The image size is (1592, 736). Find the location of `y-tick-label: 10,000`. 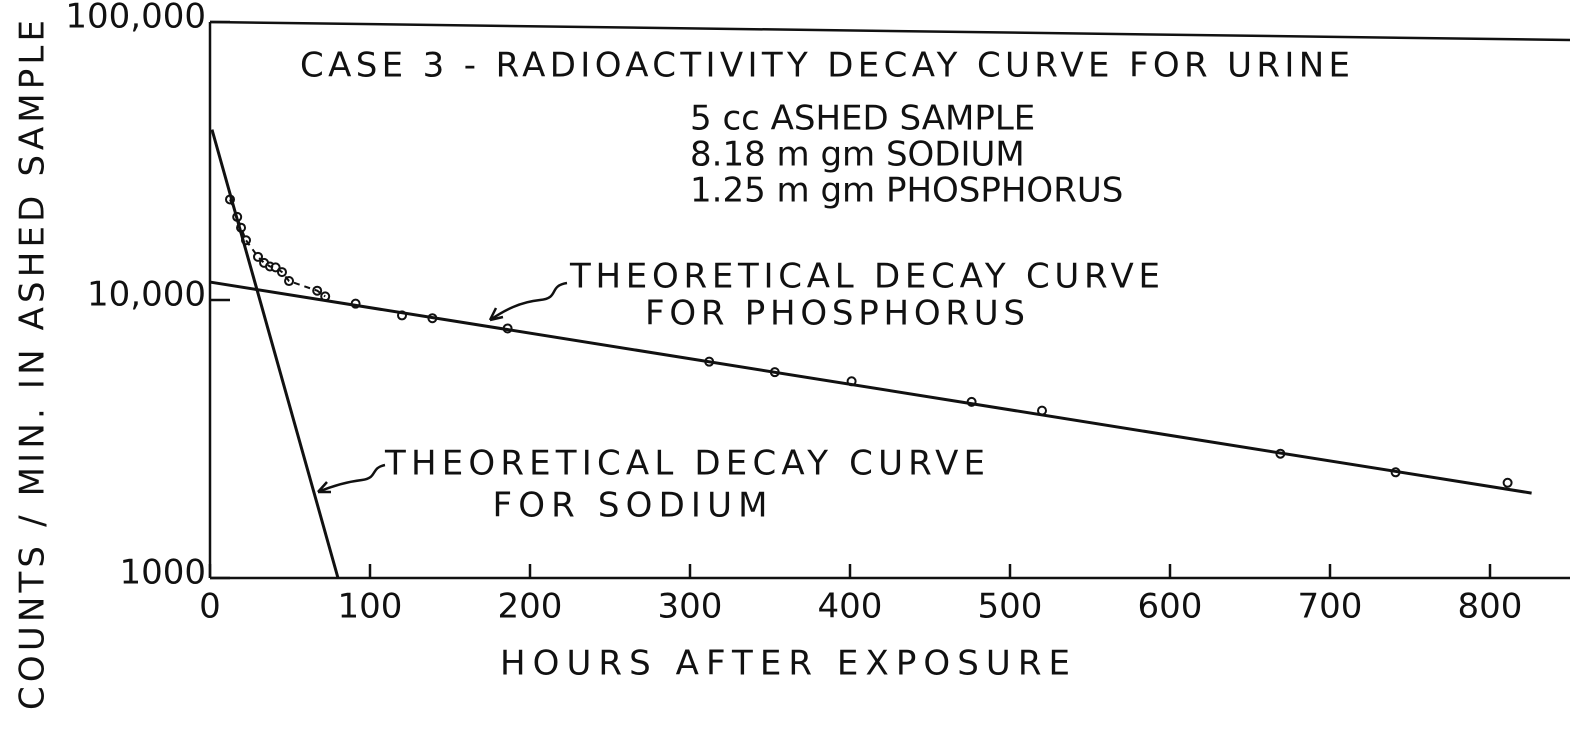

y-tick-label: 10,000 is located at coordinates (146, 295).